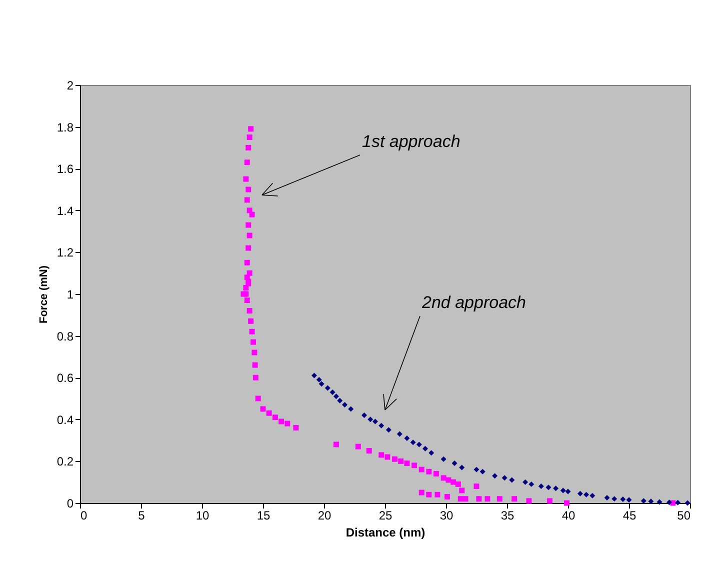 This screenshot has width=704, height=565. I want to click on y-tick-label: 1, so click(70, 295).